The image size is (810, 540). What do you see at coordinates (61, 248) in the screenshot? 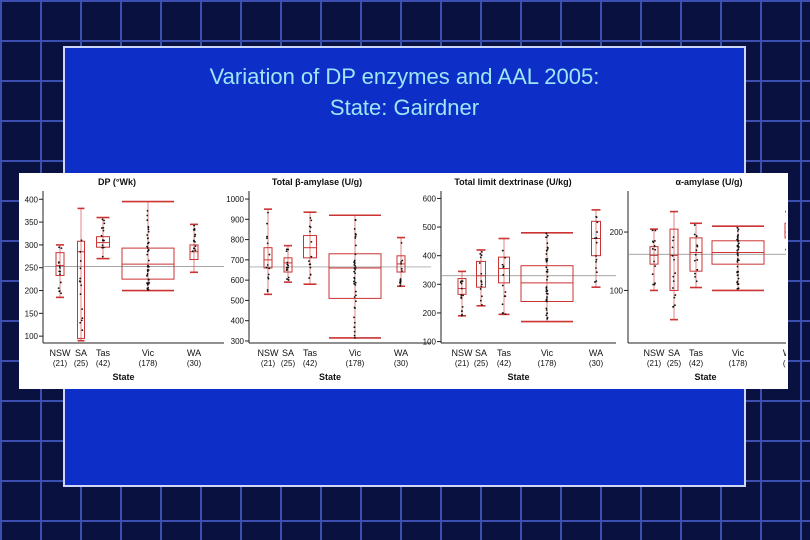
I see `panel-1-nsw-point` at bounding box center [61, 248].